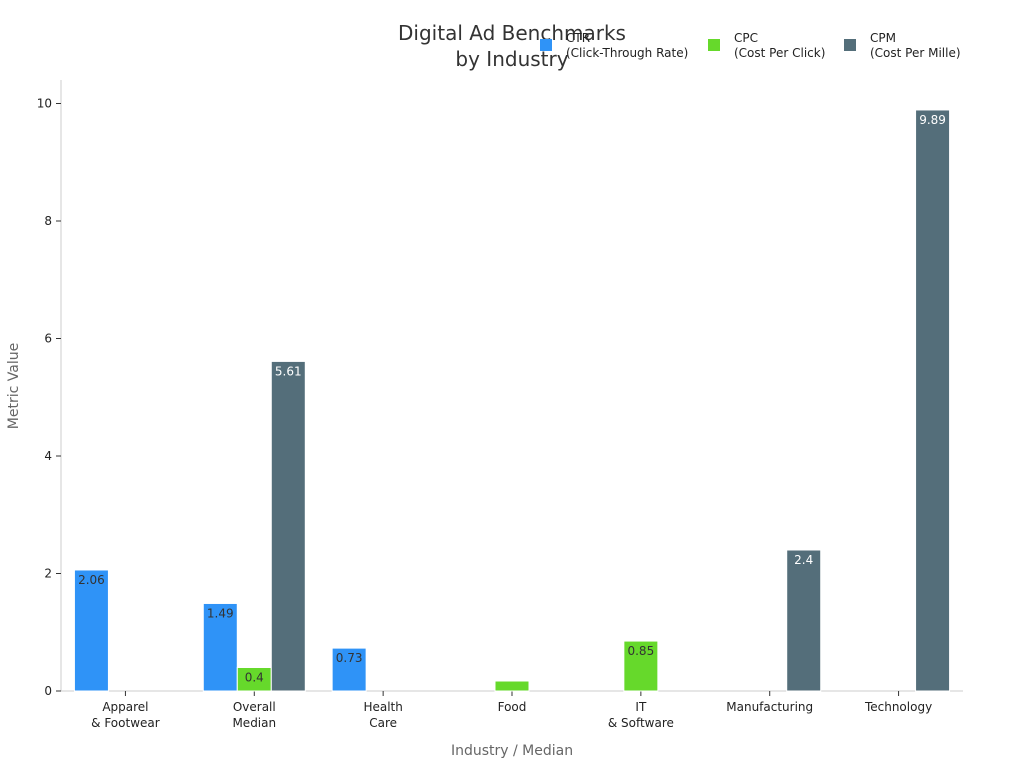  I want to click on y-tick-label: 4, so click(48, 456).